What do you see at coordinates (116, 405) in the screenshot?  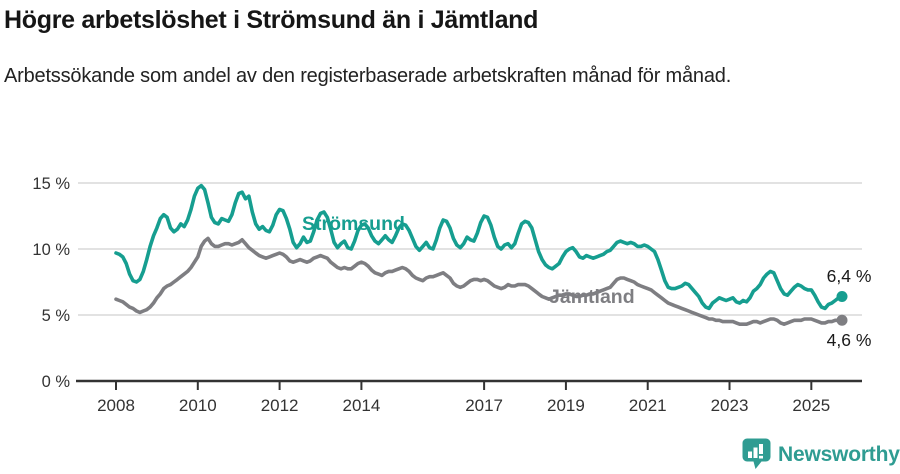 I see `x-tick-label-2008: 2008` at bounding box center [116, 405].